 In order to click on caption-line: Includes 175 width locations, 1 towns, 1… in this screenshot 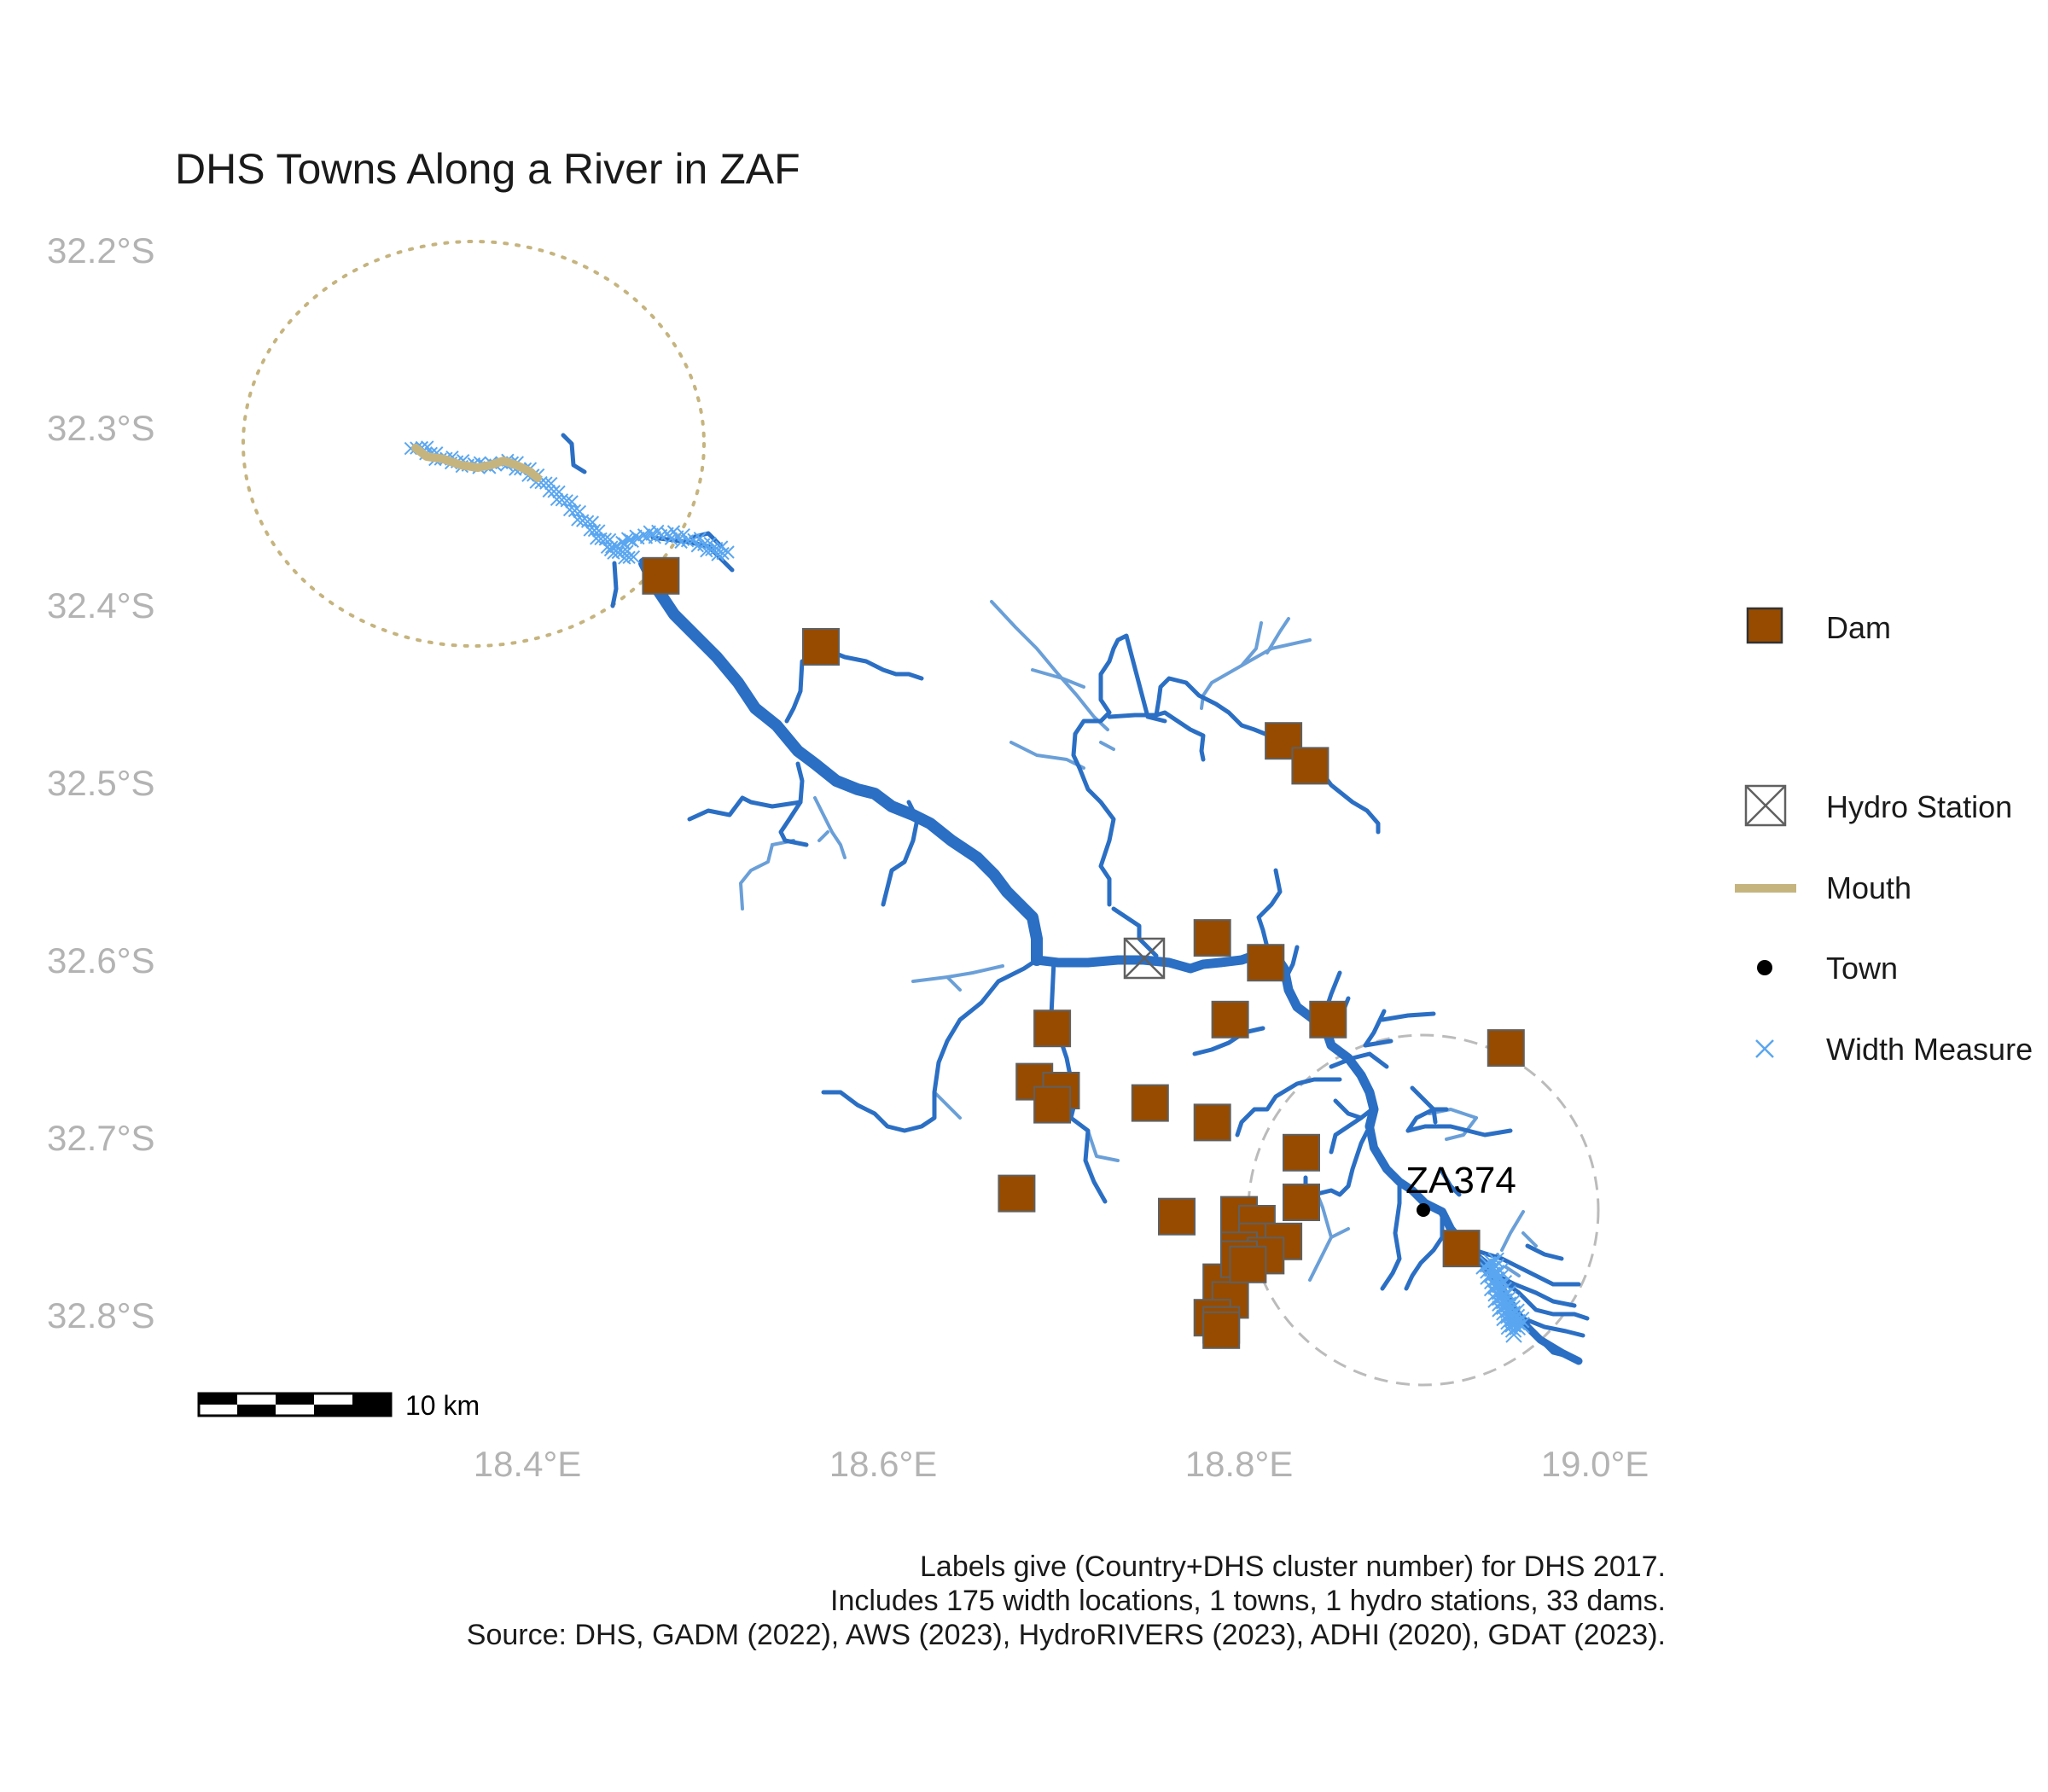, I will do `click(1248, 1601)`.